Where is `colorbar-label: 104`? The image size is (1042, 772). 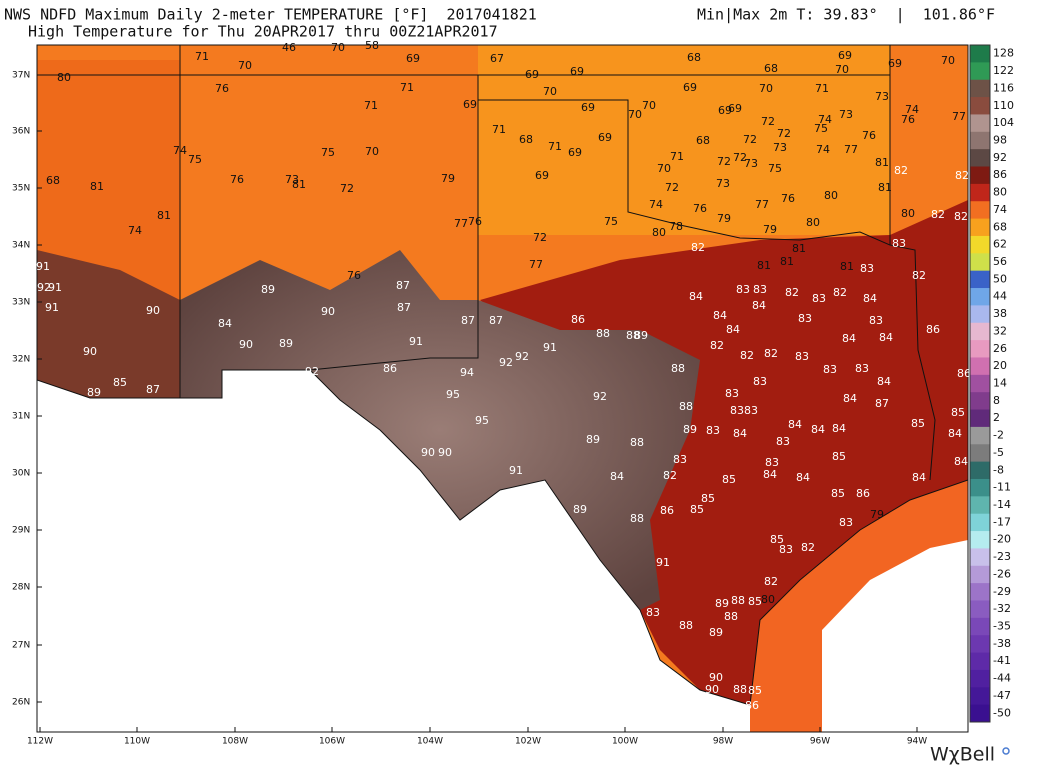 colorbar-label: 104 is located at coordinates (1003, 122).